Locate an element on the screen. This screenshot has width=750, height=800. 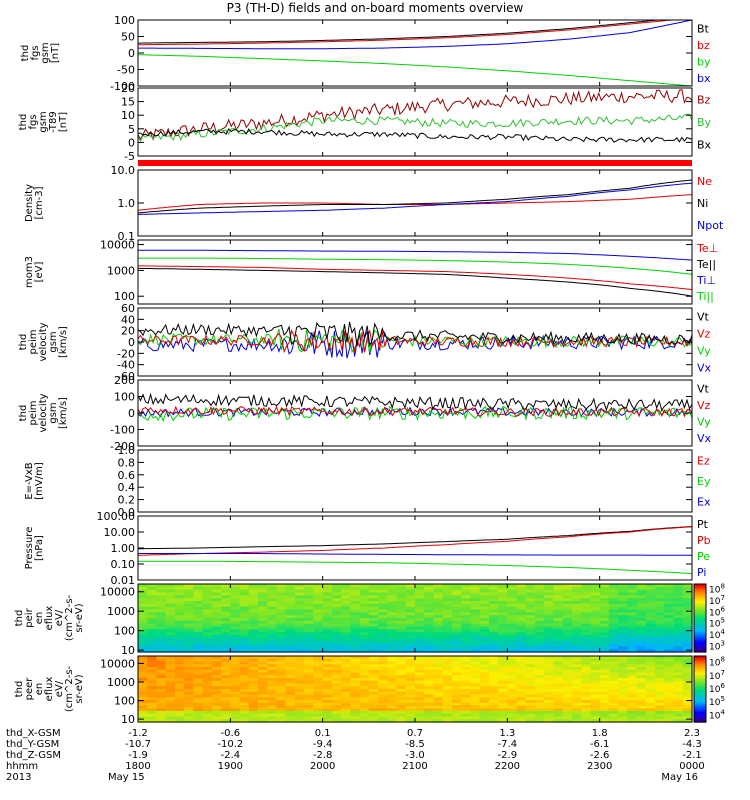
legend-Pt: Pt is located at coordinates (703, 524).